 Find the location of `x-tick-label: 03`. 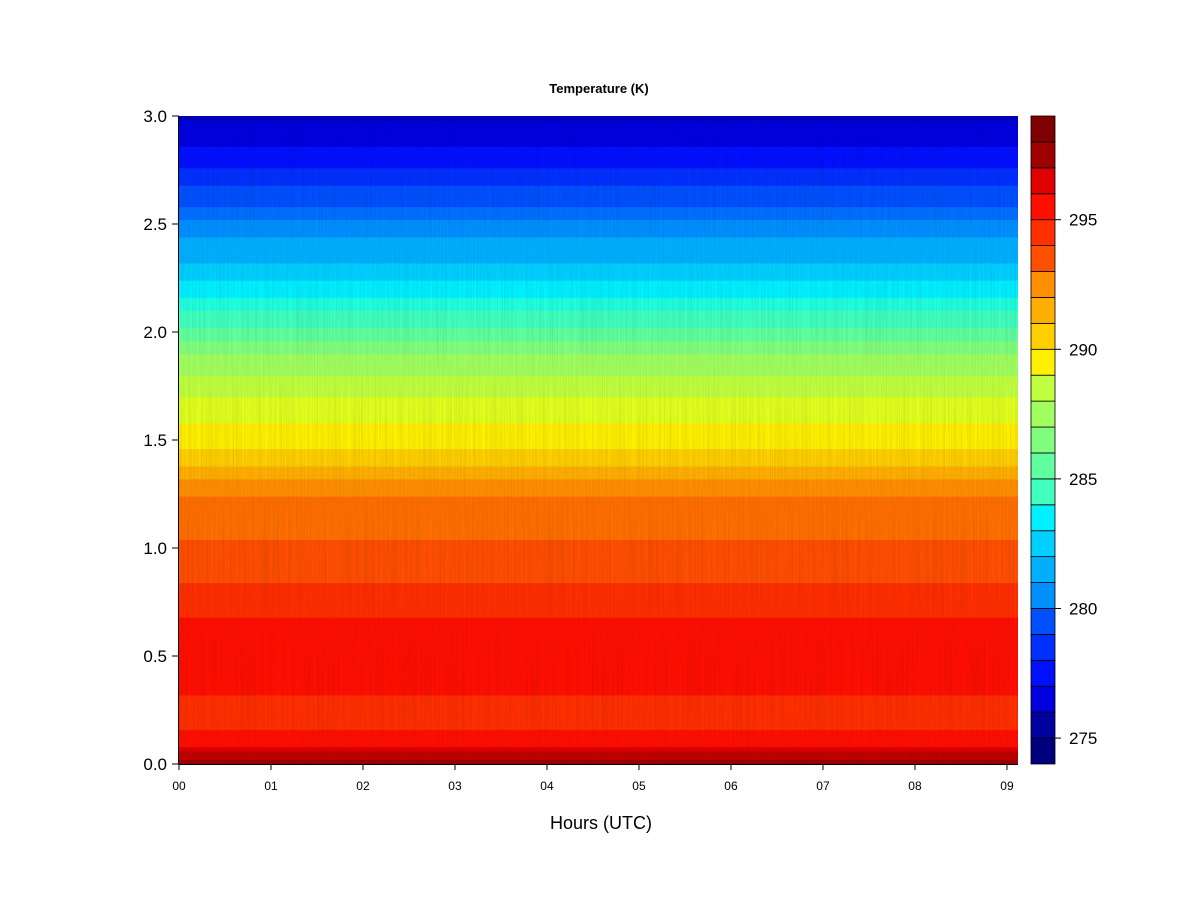

x-tick-label: 03 is located at coordinates (455, 786).